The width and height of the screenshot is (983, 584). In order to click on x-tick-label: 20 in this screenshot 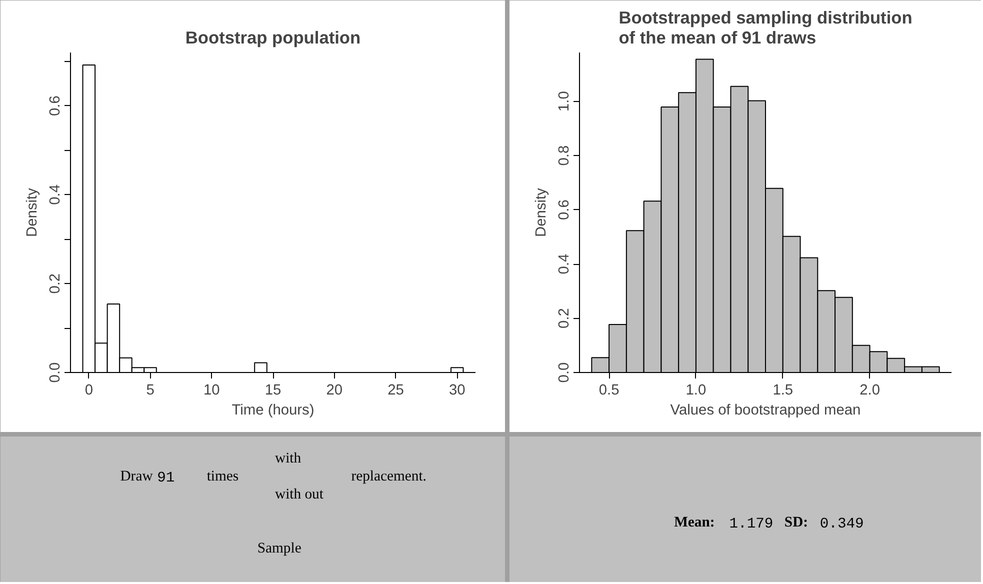, I will do `click(334, 390)`.